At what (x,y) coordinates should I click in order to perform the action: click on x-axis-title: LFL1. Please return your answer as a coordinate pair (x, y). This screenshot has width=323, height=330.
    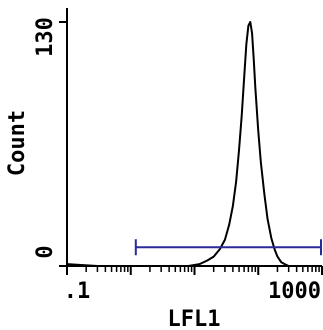
    Looking at the image, I should click on (194, 318).